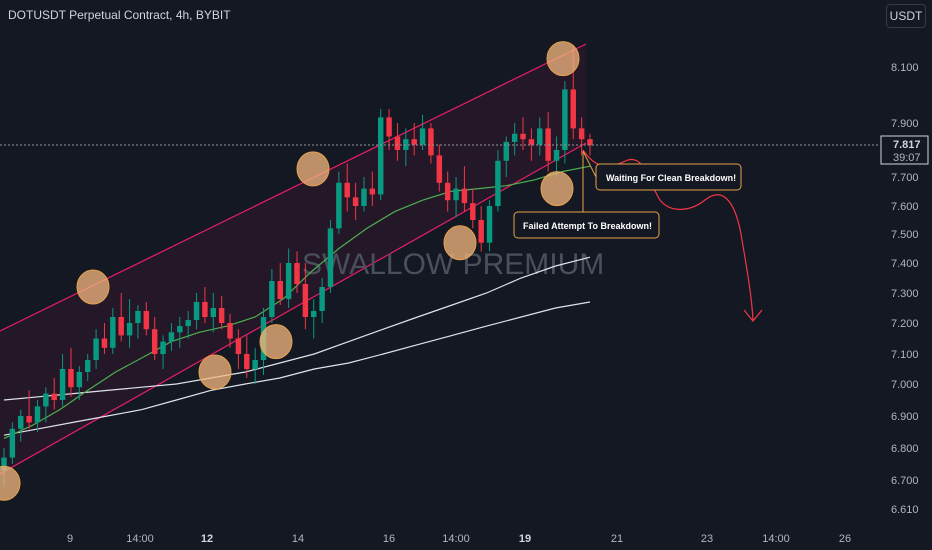  What do you see at coordinates (707, 539) in the screenshot?
I see `time-tick-label: 23` at bounding box center [707, 539].